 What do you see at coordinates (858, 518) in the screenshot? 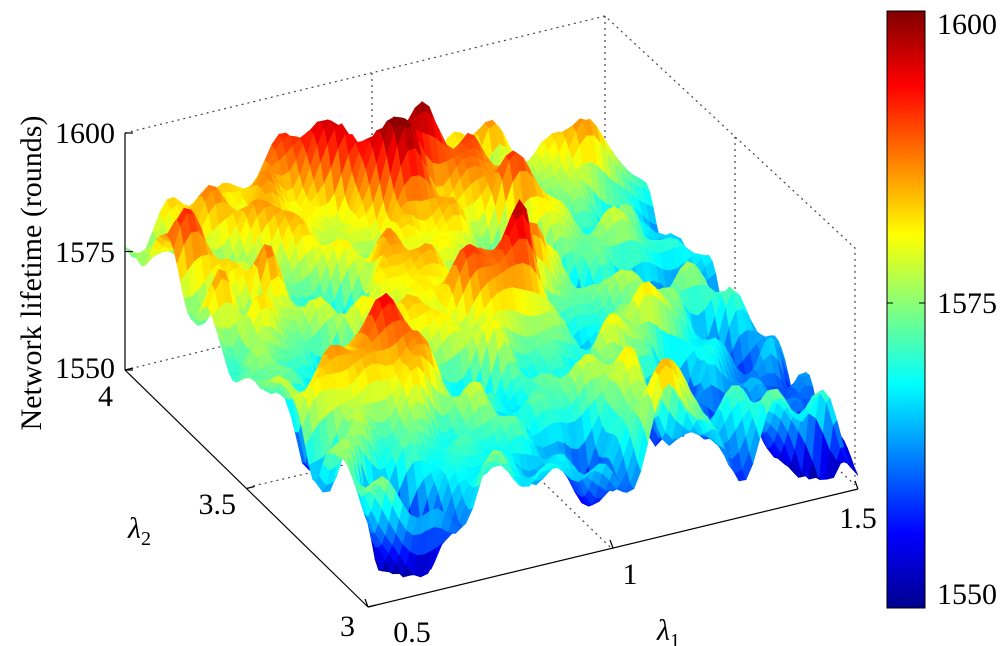
I see `x-tick-label: 1.5` at bounding box center [858, 518].